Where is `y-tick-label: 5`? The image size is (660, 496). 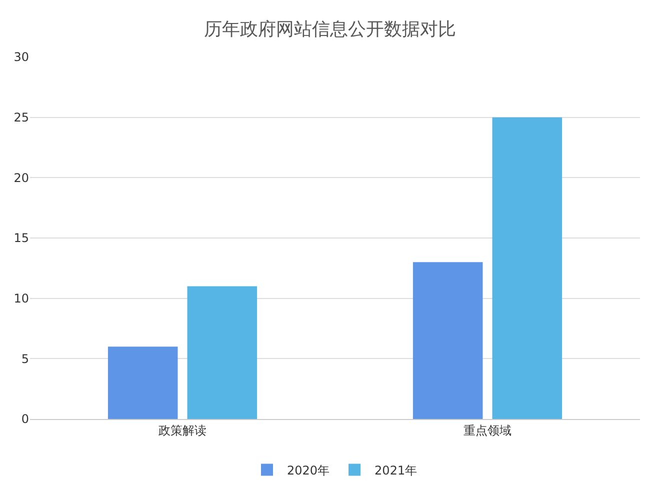
y-tick-label: 5 is located at coordinates (25, 359).